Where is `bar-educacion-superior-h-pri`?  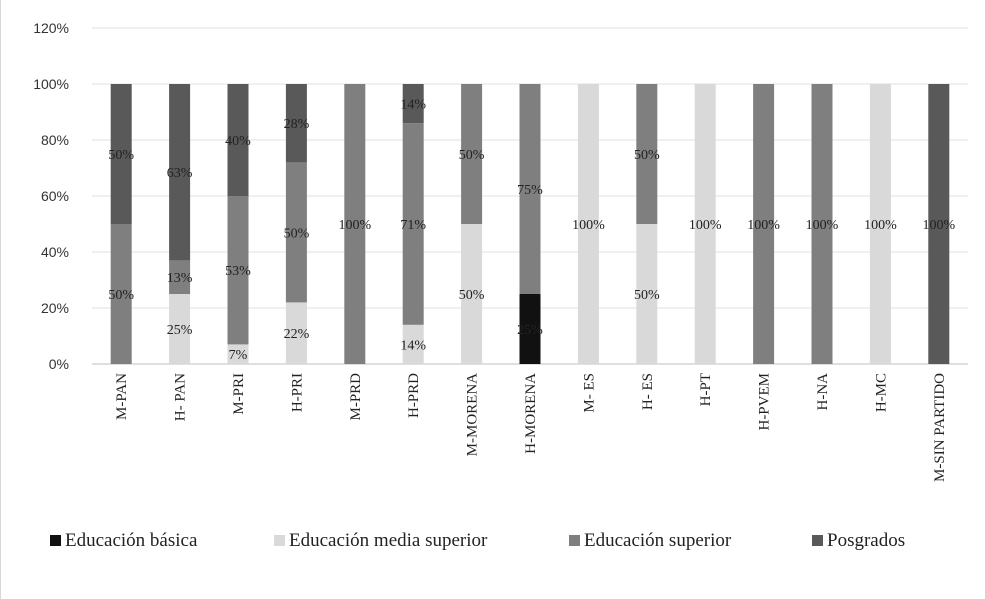
bar-educacion-superior-h-pri is located at coordinates (296, 232).